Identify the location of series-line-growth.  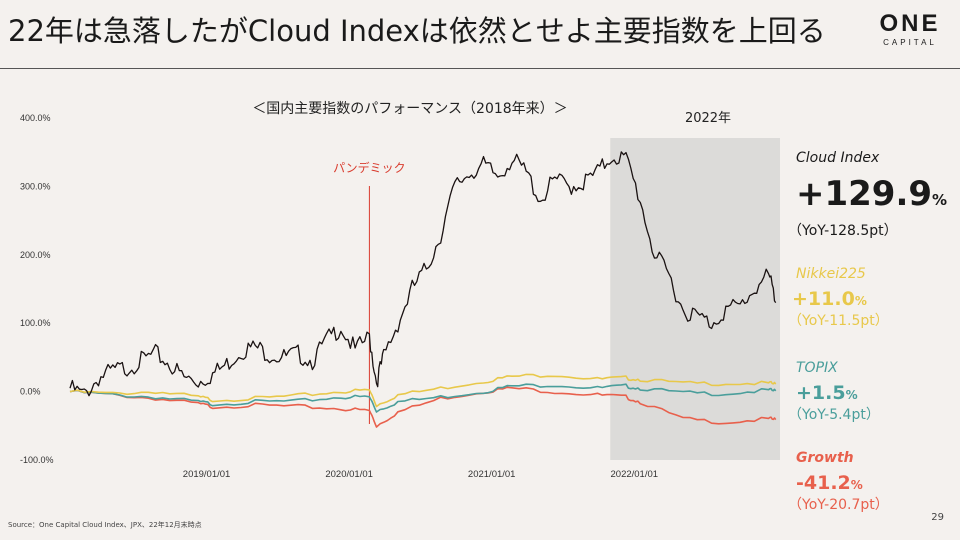
(423, 407).